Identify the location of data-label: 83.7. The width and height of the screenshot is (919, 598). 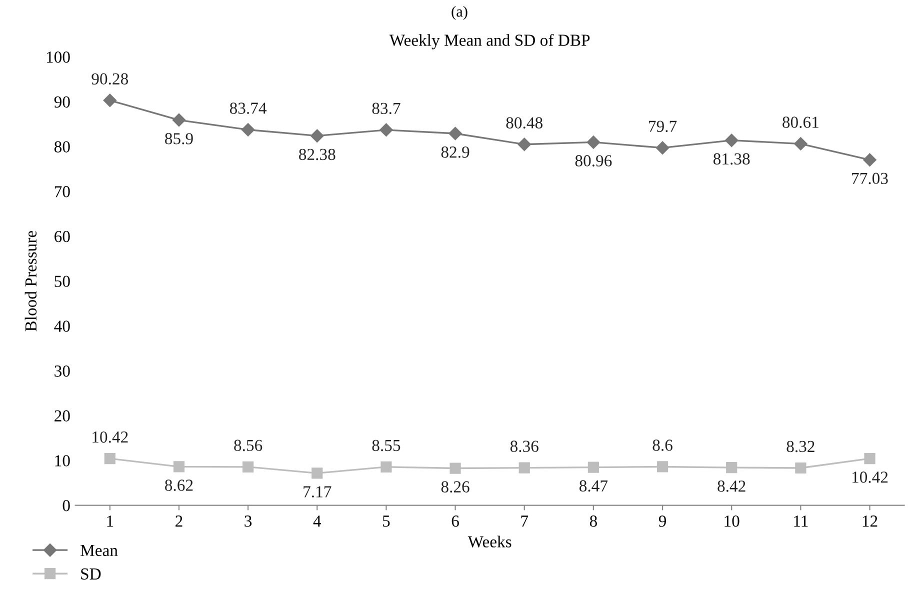
(386, 108).